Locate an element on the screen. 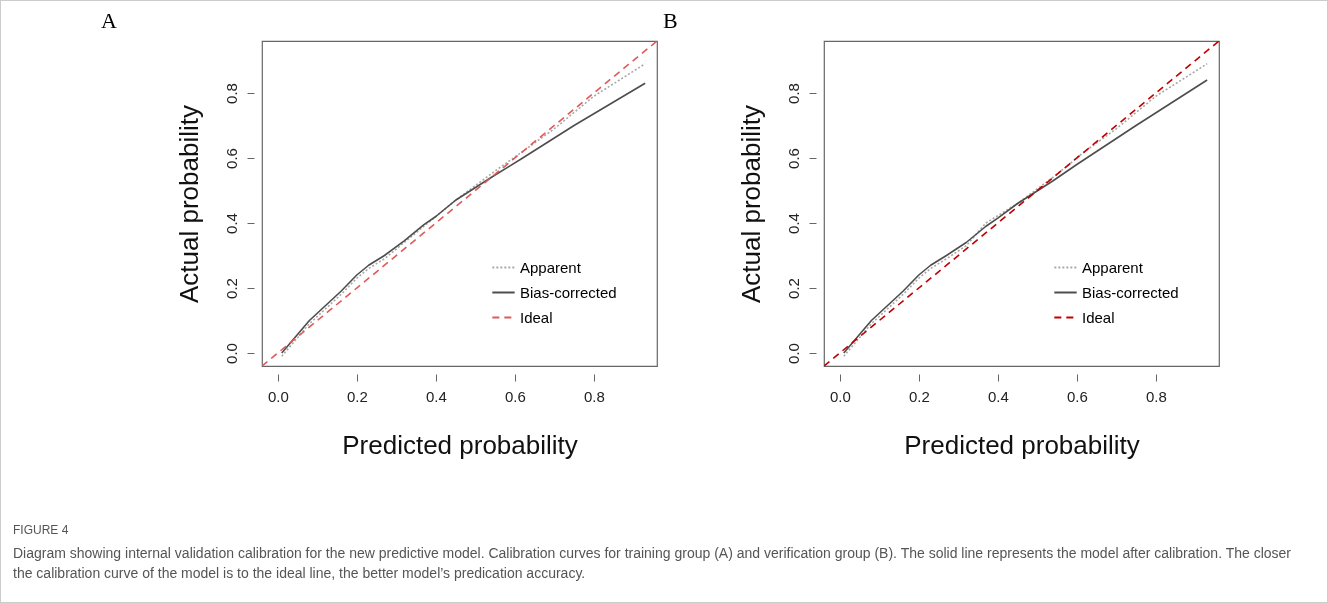  chart-title: A is located at coordinates (109, 20).